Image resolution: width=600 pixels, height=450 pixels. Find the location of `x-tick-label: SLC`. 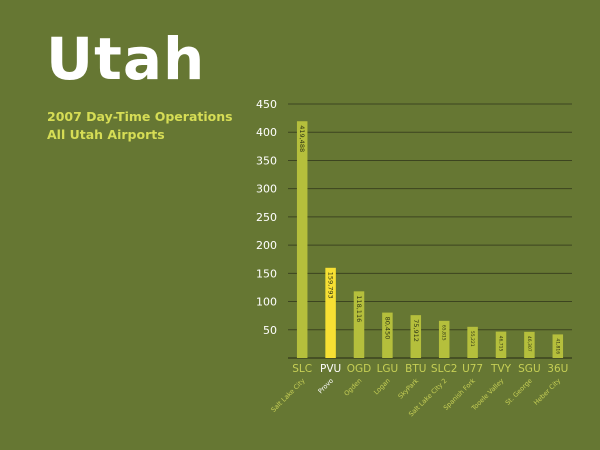

x-tick-label: SLC is located at coordinates (302, 369).